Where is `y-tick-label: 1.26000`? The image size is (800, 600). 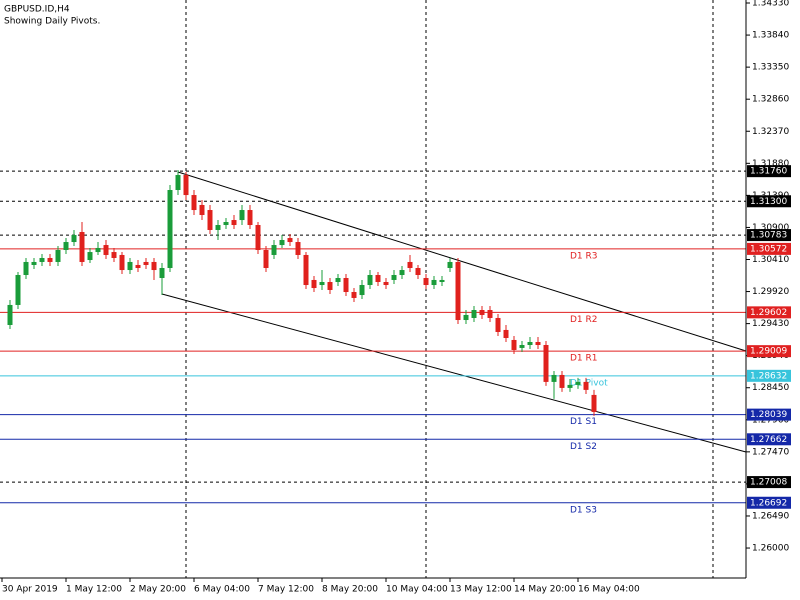
y-tick-label: 1.26000 is located at coordinates (770, 549).